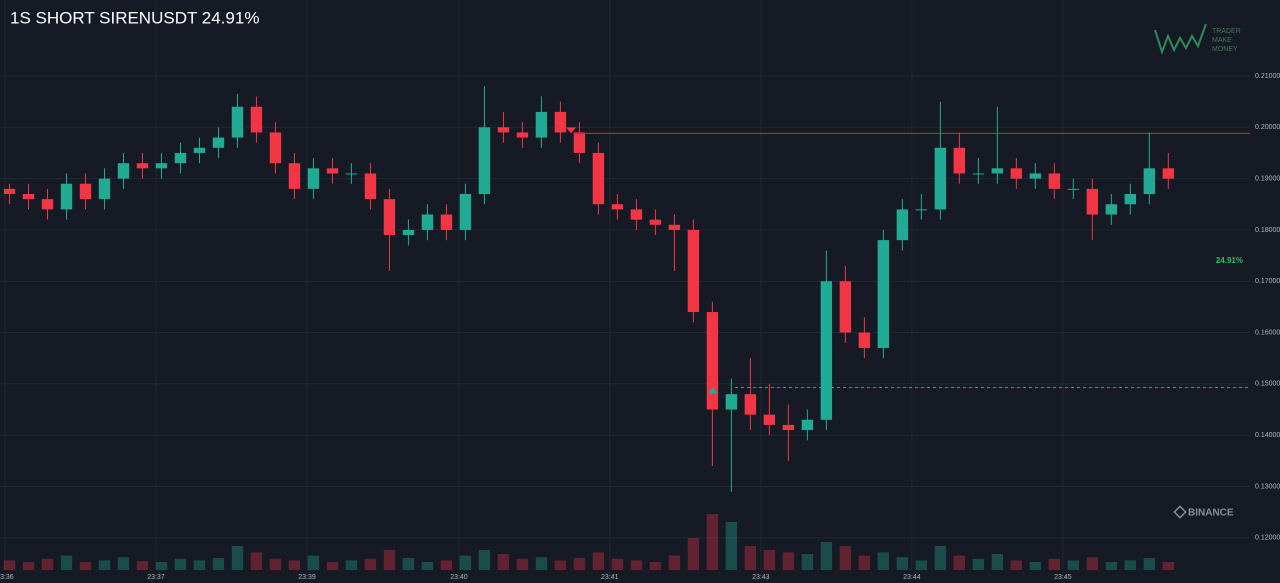 Image resolution: width=1280 pixels, height=583 pixels. Describe the element at coordinates (1267, 127) in the screenshot. I see `y-tick-label: 0.20000` at that location.